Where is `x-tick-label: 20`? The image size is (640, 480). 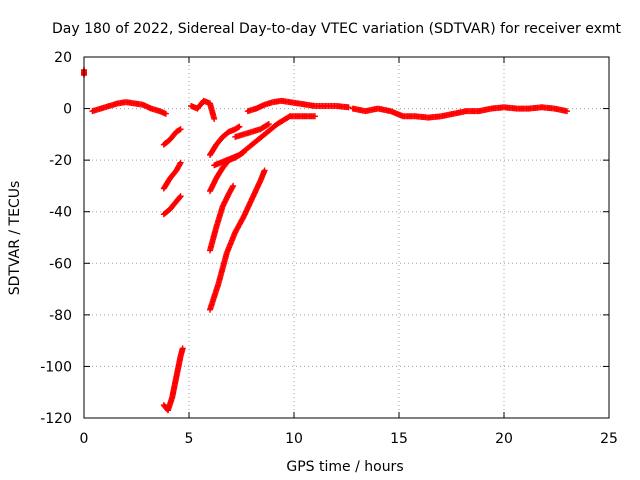 x-tick-label: 20 is located at coordinates (504, 439).